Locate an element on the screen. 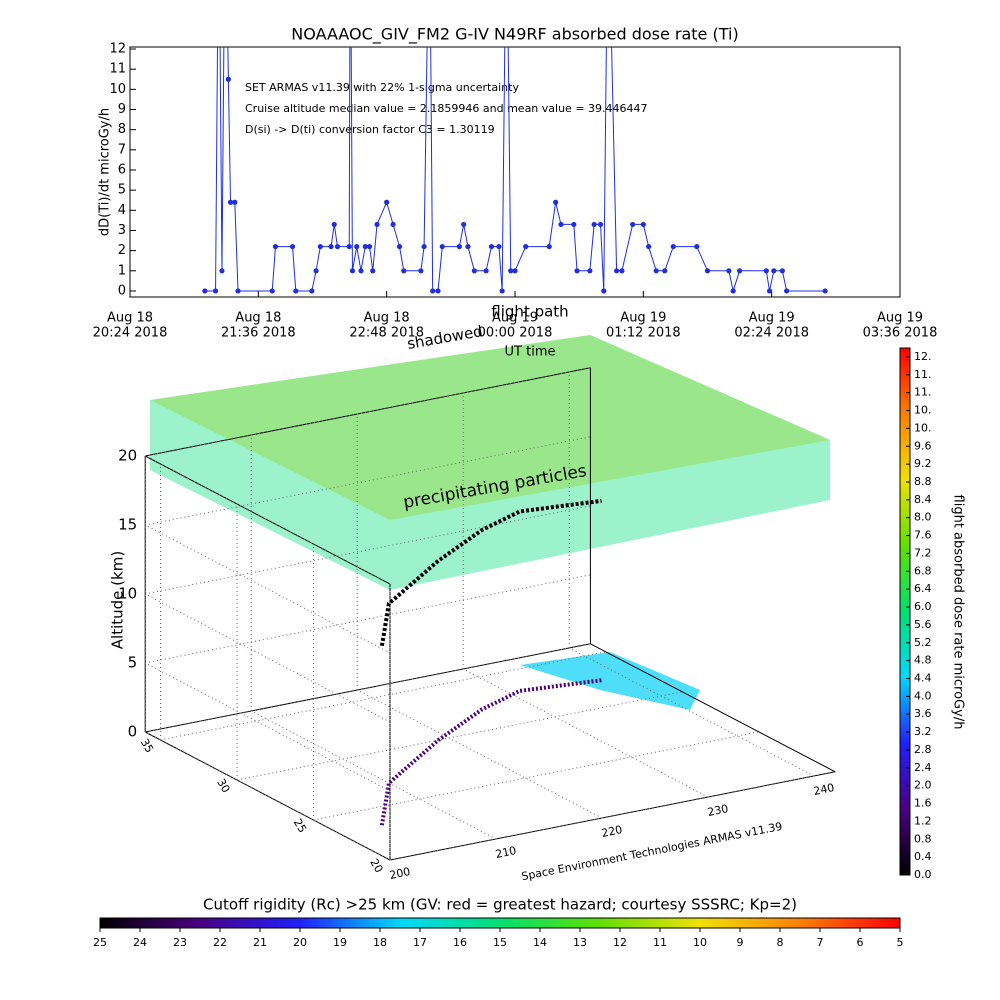 The image size is (1000, 1000). colorbar-tick-label: 6 is located at coordinates (860, 942).